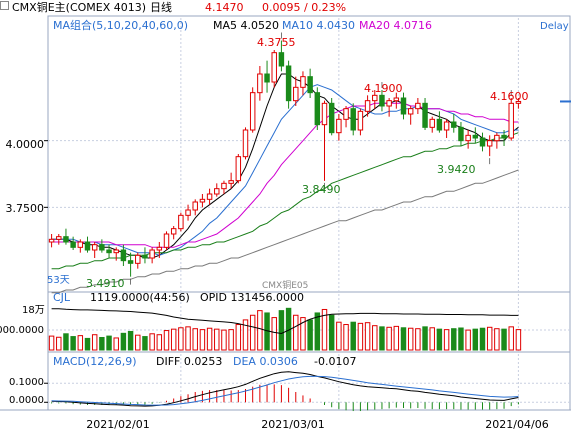 Image resolution: width=571 pixels, height=435 pixels. I want to click on window-icon, so click(4, 5).